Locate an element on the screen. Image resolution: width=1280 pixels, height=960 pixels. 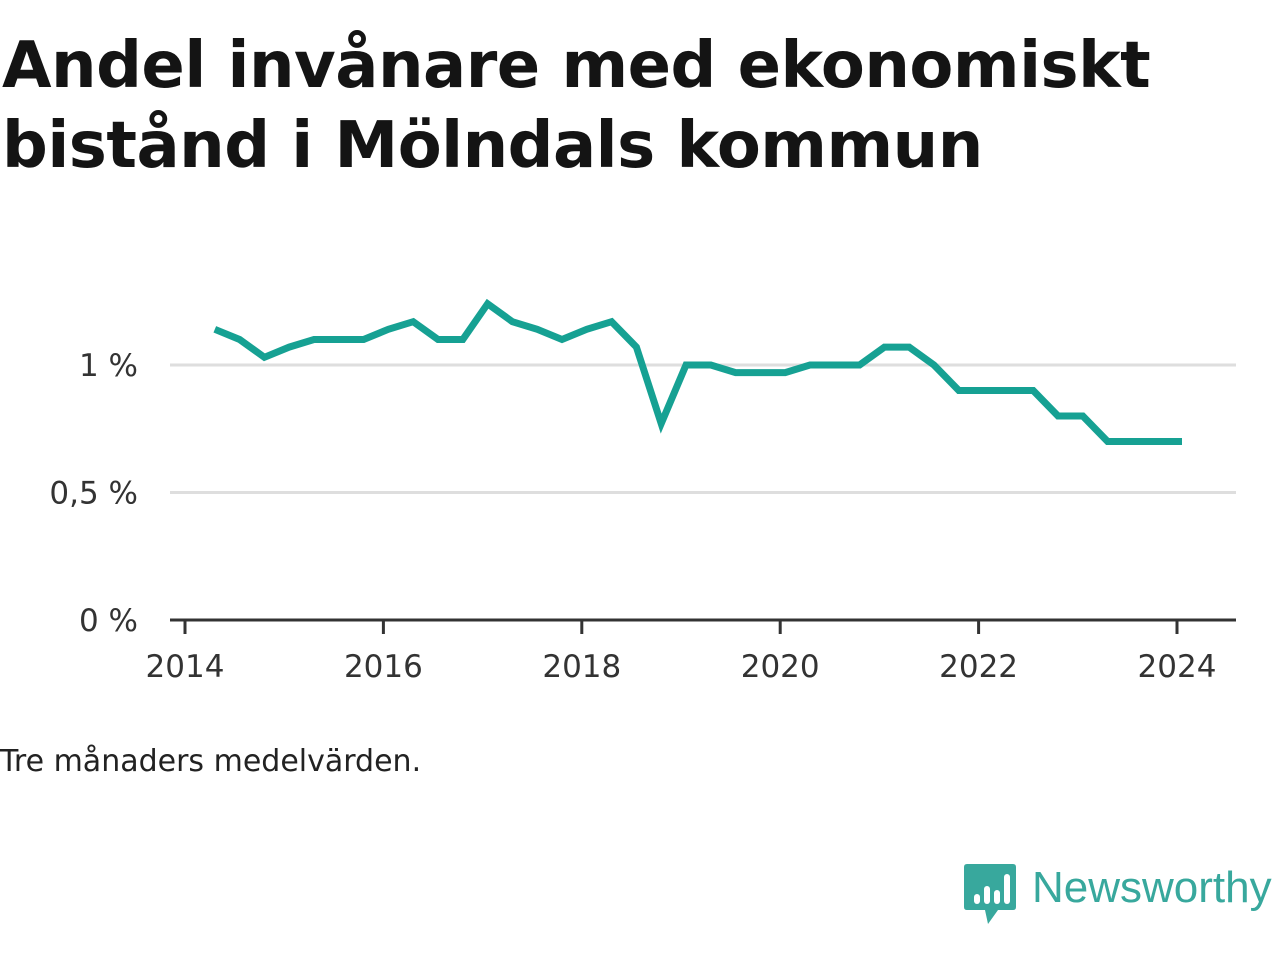
chart-footnote: Tre månaders medelvärden. is located at coordinates (211, 761).